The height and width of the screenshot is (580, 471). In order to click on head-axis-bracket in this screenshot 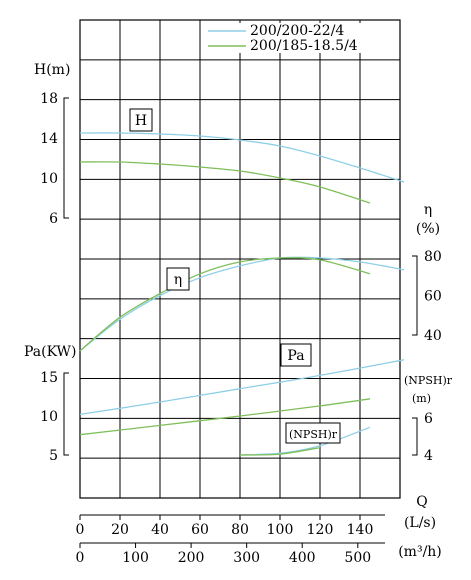, I will do `click(66, 158)`.